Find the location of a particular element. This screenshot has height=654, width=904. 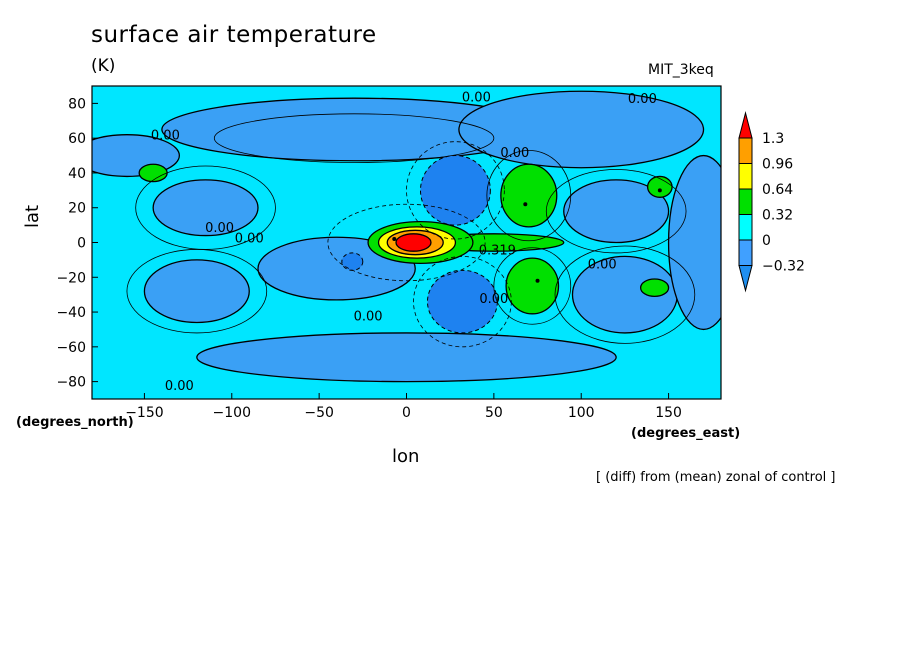

positive-region-west is located at coordinates (153, 173).